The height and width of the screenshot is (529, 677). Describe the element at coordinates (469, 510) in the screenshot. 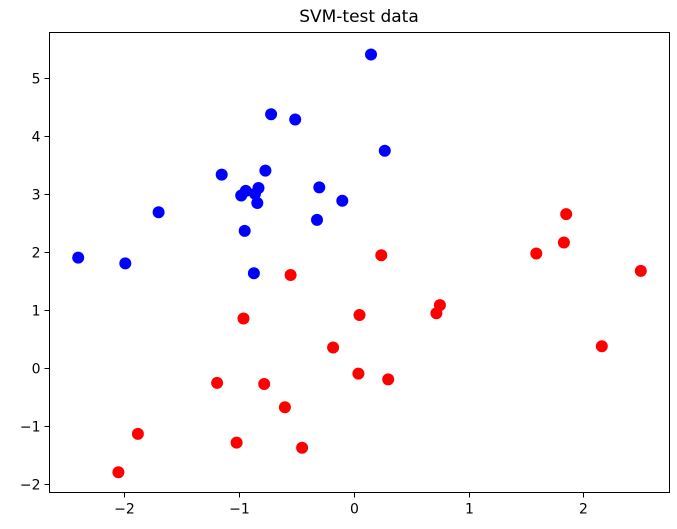

I see `x-tick-label: 1` at that location.